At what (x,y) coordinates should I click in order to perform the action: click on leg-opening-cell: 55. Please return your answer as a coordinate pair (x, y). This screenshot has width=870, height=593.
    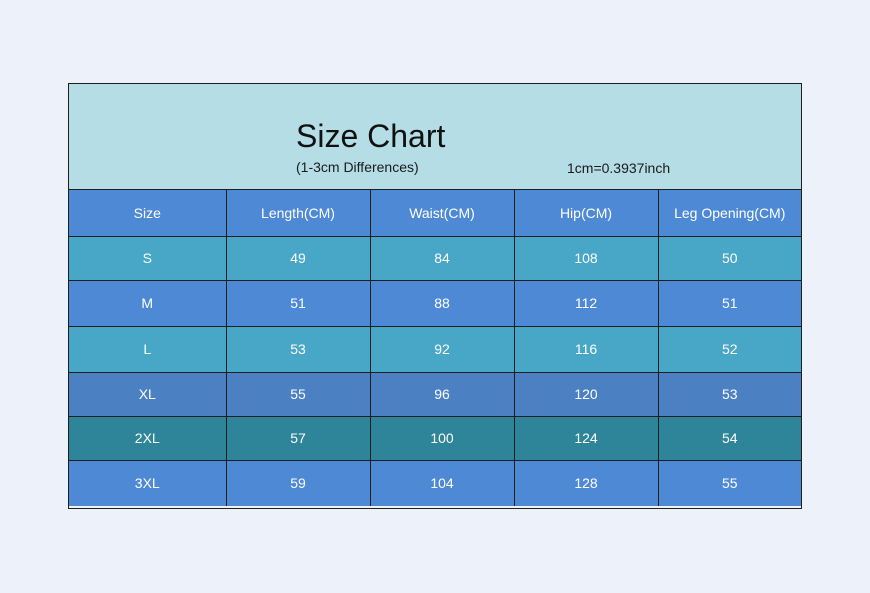
    Looking at the image, I should click on (729, 482).